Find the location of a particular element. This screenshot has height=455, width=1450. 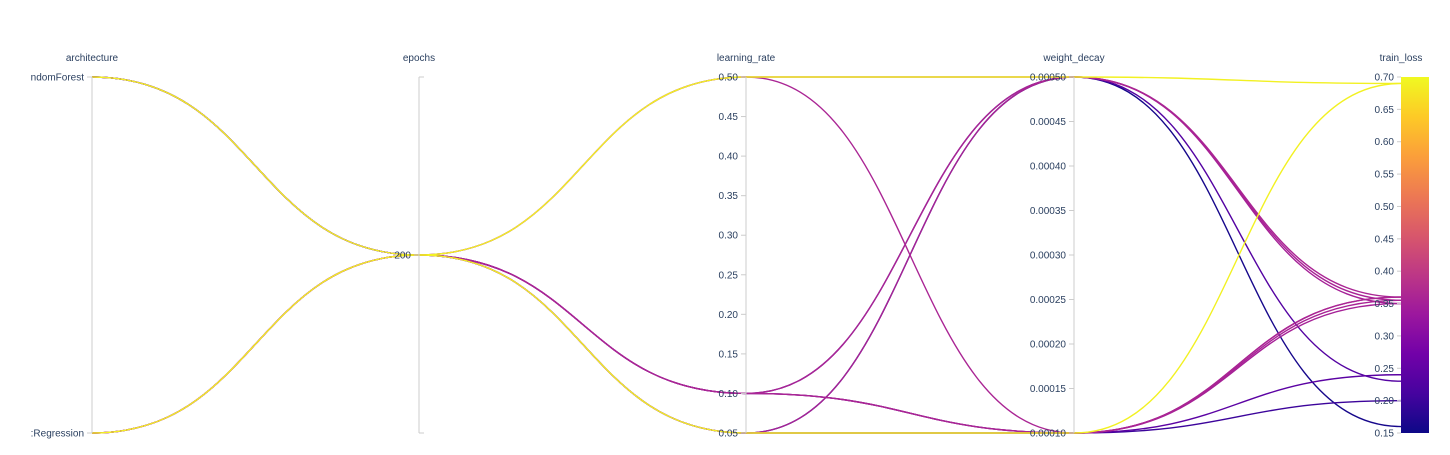

tick-label: 0.00020 is located at coordinates (1048, 345).